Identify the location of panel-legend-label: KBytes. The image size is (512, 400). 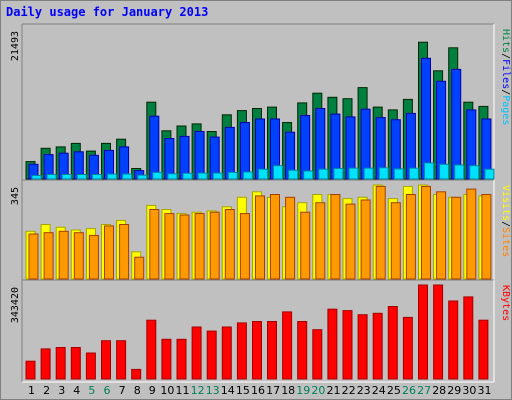
(505, 303).